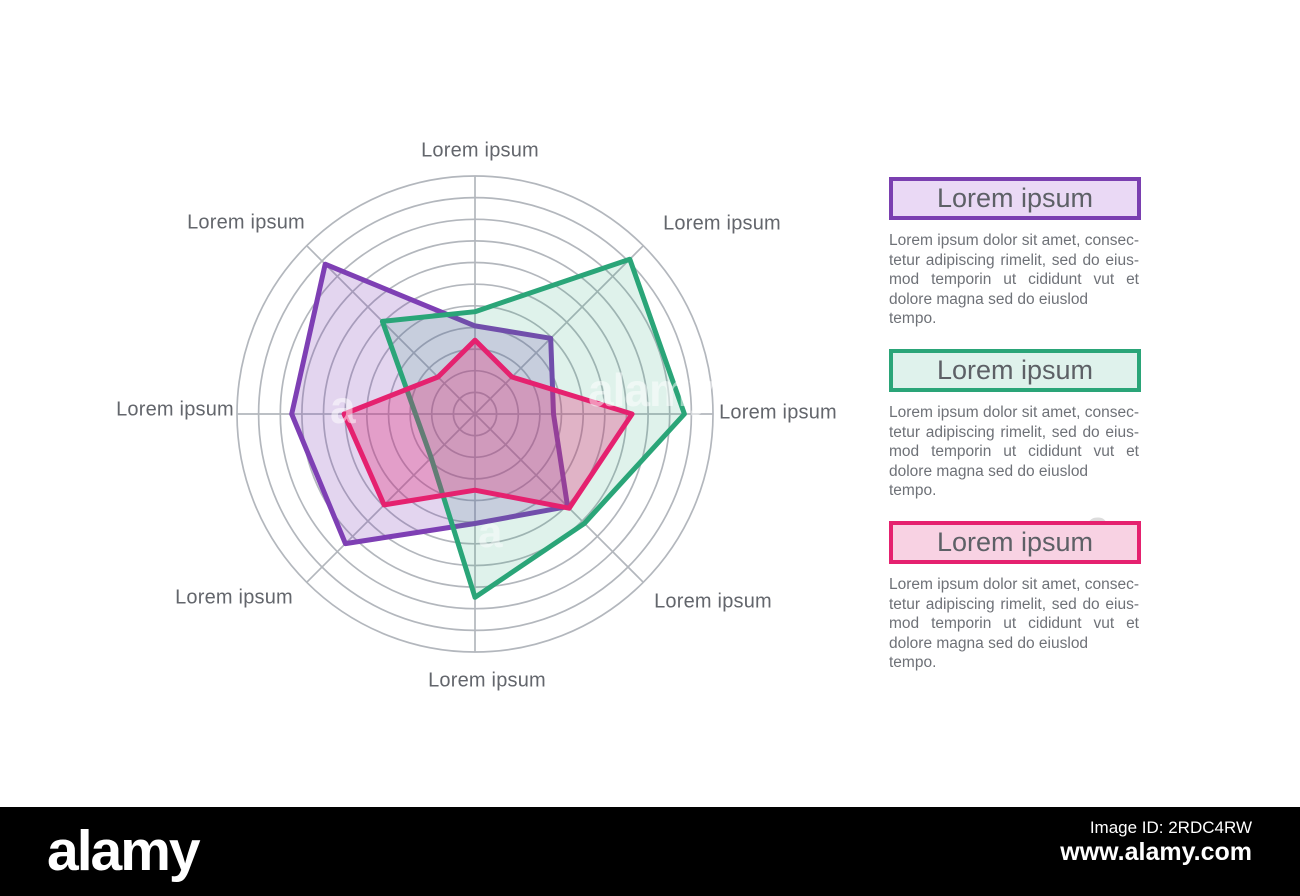 The height and width of the screenshot is (896, 1300). I want to click on series-pink-polygon, so click(488, 424).